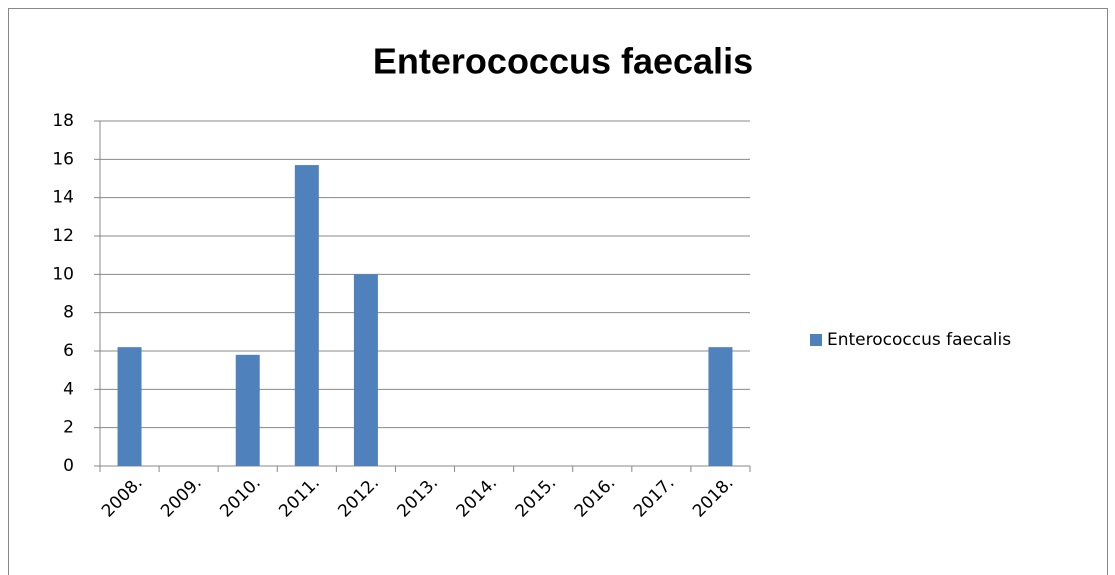  What do you see at coordinates (563, 61) in the screenshot?
I see `chart-title: Enterococcus faecalis` at bounding box center [563, 61].